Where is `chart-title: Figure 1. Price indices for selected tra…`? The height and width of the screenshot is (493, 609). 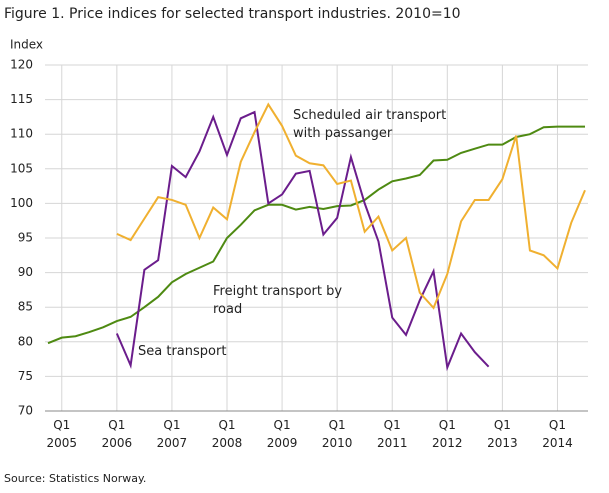
chart-title: Figure 1. Price indices for selected tra… is located at coordinates (232, 14).